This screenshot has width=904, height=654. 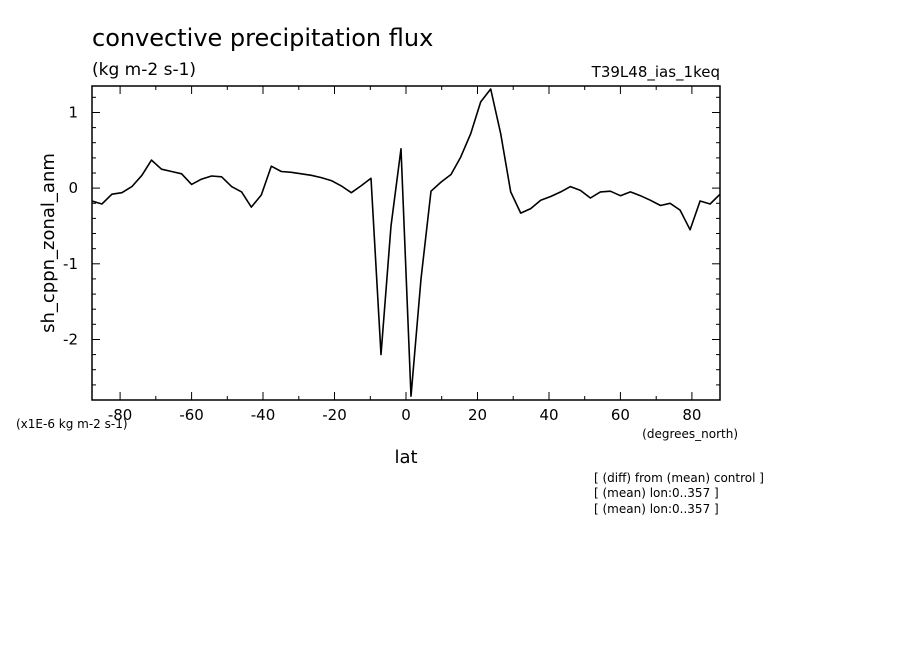 What do you see at coordinates (691, 415) in the screenshot?
I see `x-tick-label: 80` at bounding box center [691, 415].